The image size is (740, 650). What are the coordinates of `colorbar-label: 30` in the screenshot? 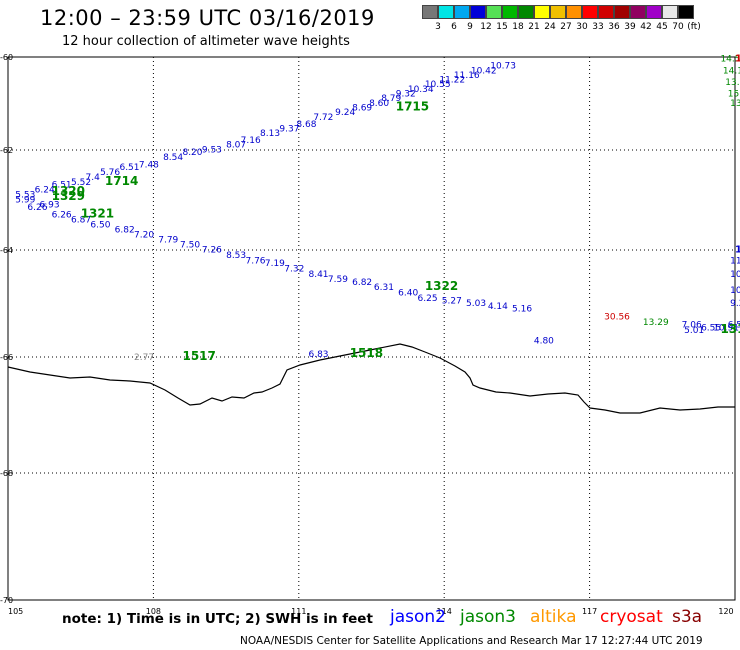 It's located at (582, 27).